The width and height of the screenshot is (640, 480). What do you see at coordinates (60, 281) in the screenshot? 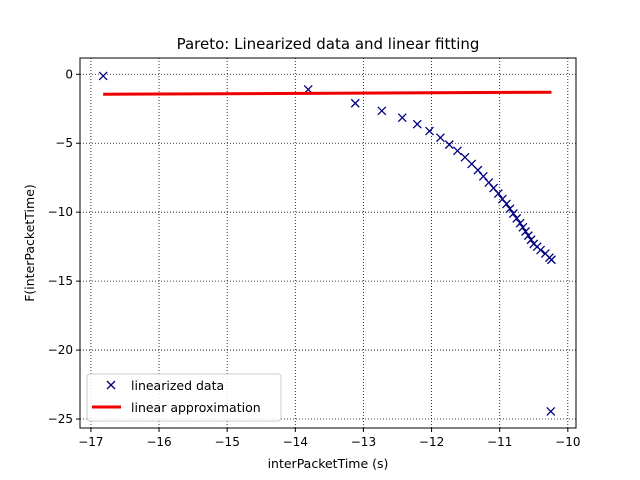
I see `y-tick-label: −15` at bounding box center [60, 281].